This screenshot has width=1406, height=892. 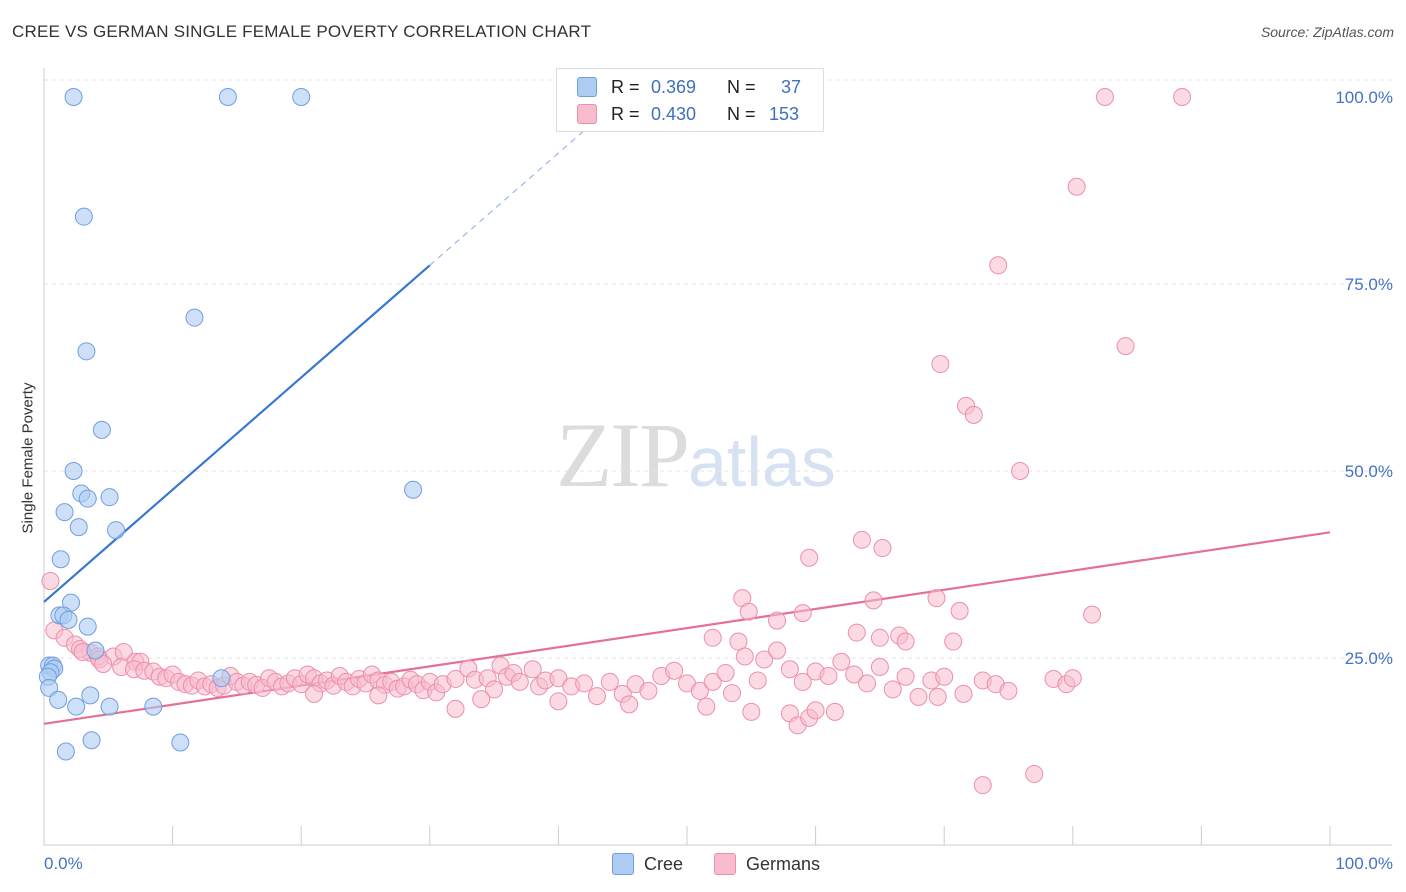 What do you see at coordinates (63, 863) in the screenshot?
I see `x-tick-label: 0.0%` at bounding box center [63, 863].